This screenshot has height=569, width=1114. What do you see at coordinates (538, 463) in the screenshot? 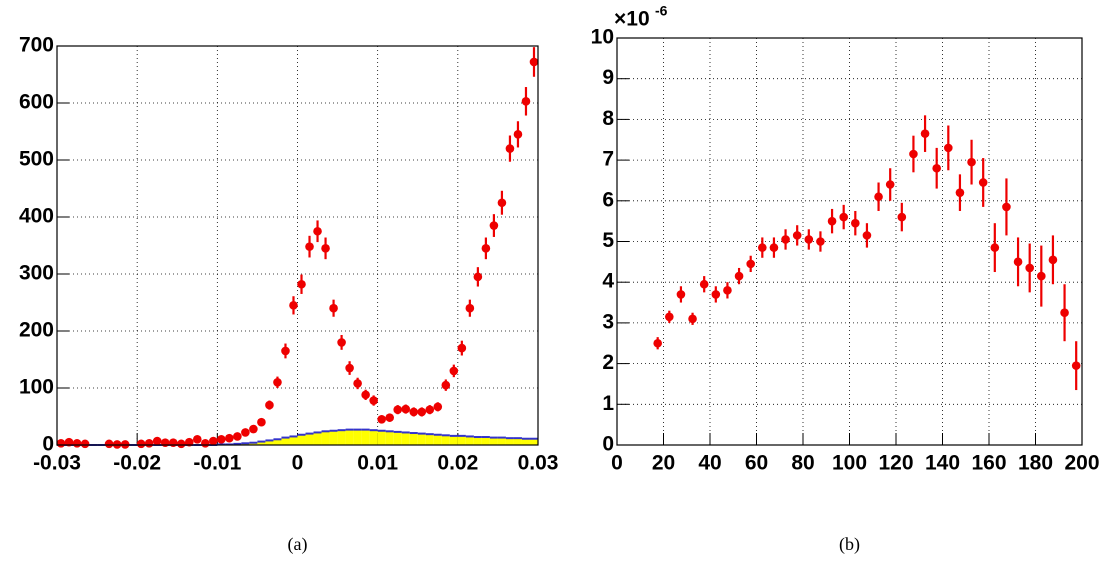
I see `x-tick-label: 0.03` at bounding box center [538, 463].